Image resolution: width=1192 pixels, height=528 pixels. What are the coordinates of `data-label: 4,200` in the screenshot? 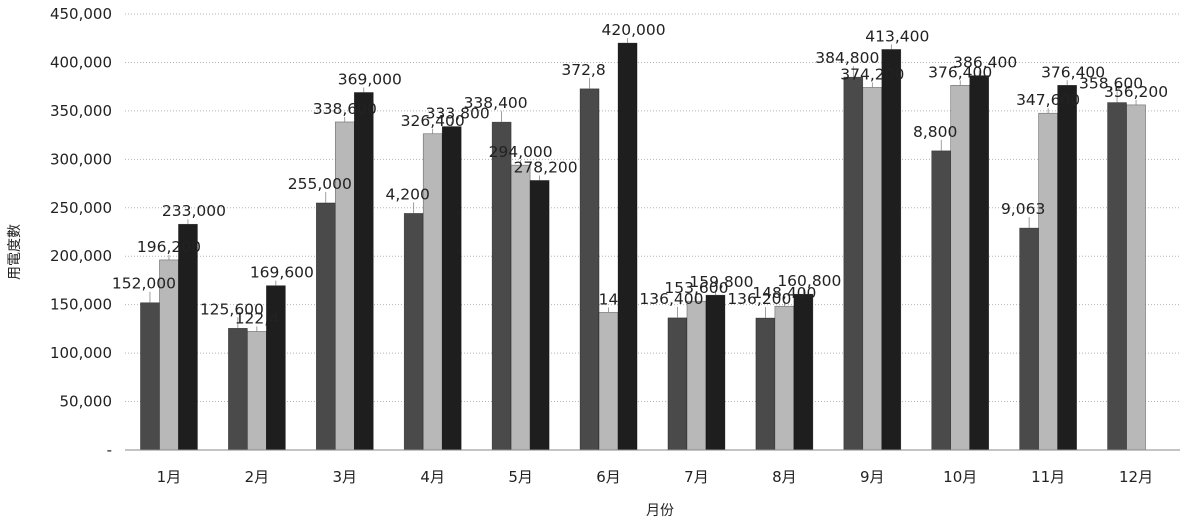 It's located at (408, 194).